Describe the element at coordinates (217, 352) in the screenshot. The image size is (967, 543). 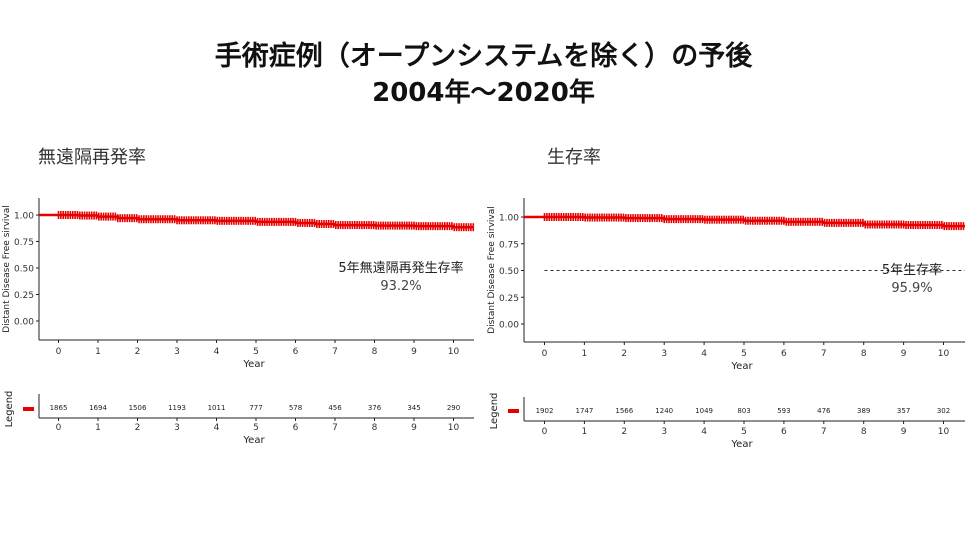
I see `chart1-x-tick-label: 4` at that location.